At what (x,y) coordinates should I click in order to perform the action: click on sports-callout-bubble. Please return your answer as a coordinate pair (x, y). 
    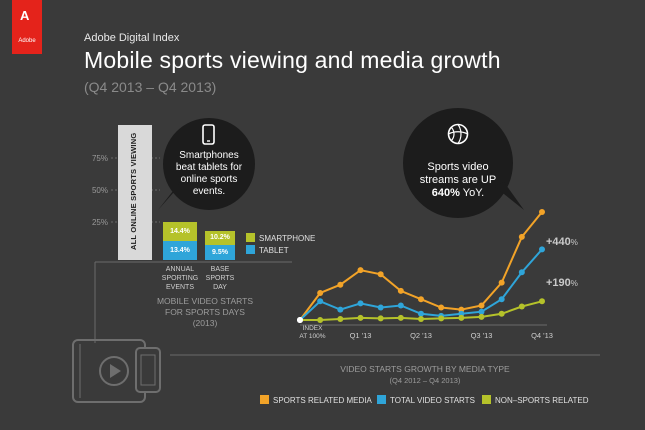
    Looking at the image, I should click on (458, 163).